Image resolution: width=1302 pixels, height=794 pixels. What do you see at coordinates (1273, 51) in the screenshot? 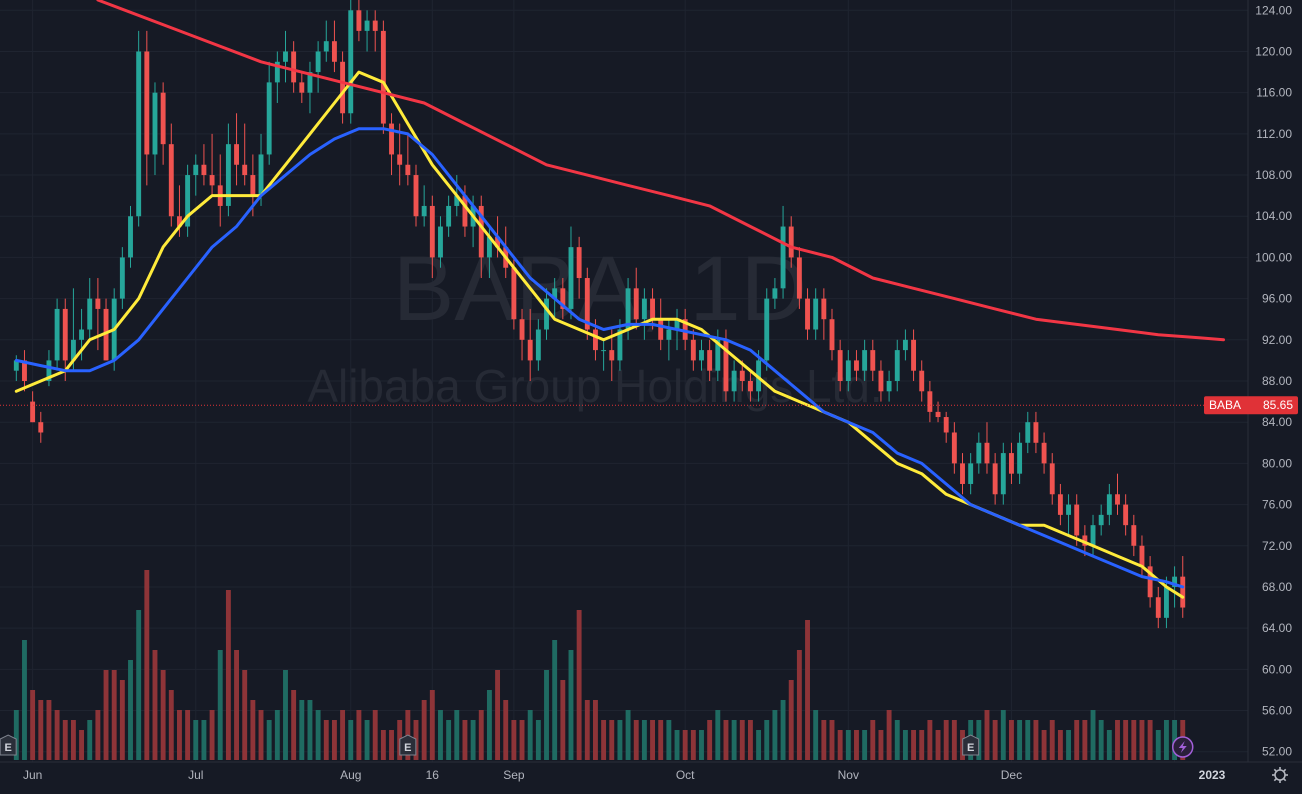
I see `price-tick-label: 120.00` at bounding box center [1273, 51].